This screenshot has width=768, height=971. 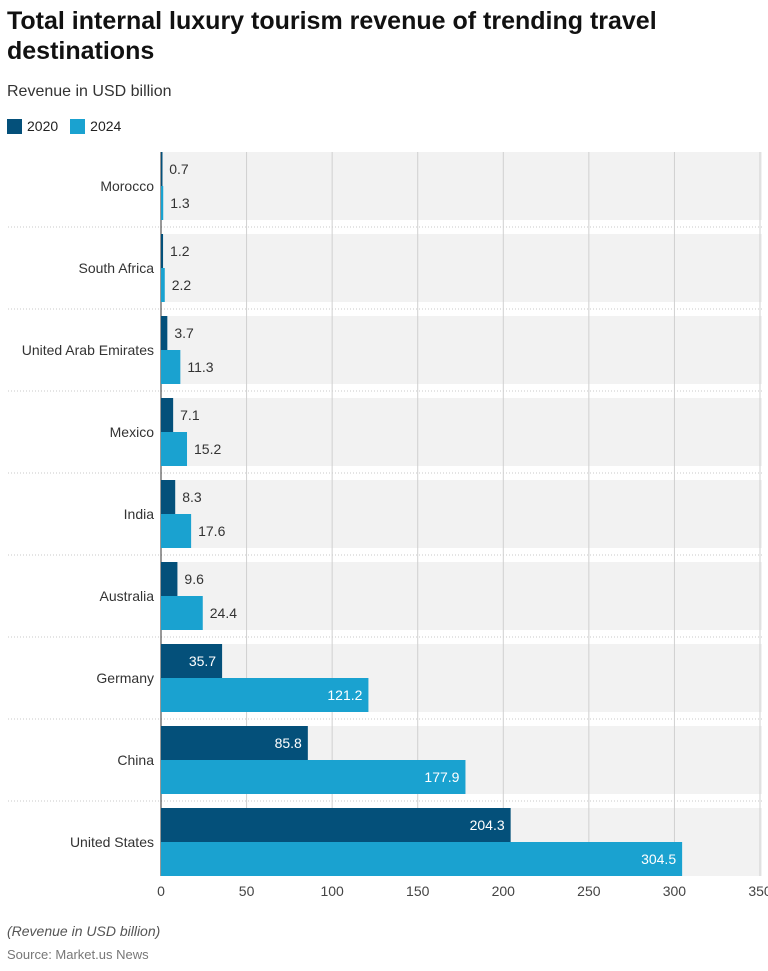 What do you see at coordinates (223, 613) in the screenshot?
I see `data-label: 24.4` at bounding box center [223, 613].